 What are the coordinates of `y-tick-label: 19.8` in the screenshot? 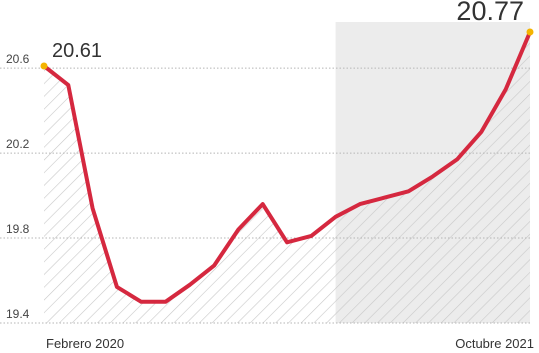 It's located at (18, 229).